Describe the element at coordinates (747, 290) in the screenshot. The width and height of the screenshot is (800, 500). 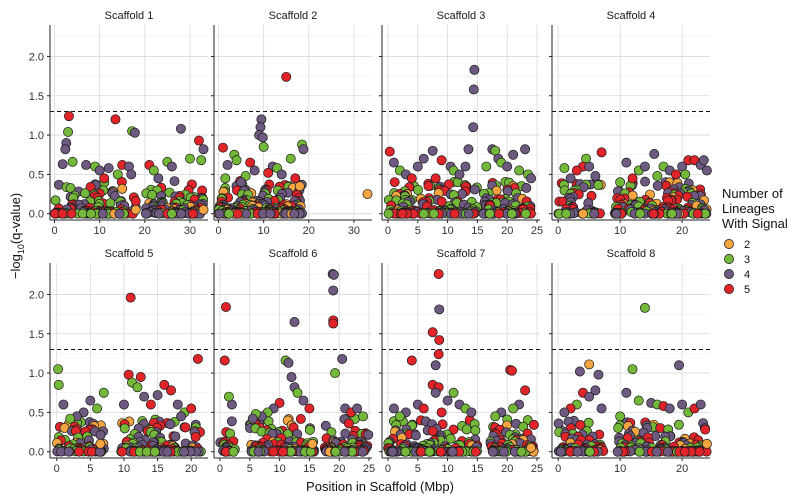
I see `legend-label: 5` at that location.